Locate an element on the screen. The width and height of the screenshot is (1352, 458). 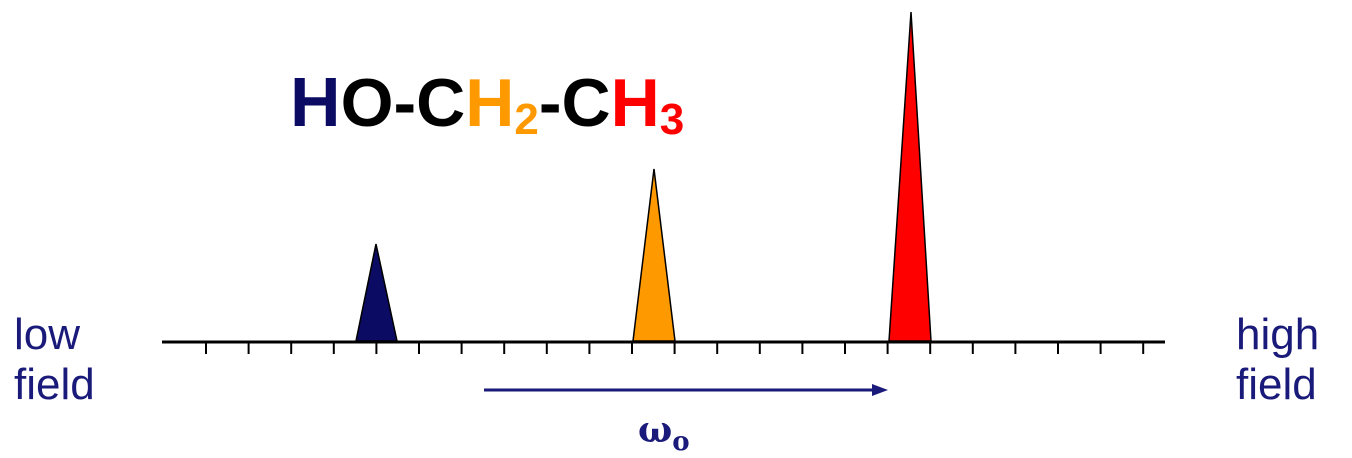
field-arrow-head is located at coordinates (880, 390).